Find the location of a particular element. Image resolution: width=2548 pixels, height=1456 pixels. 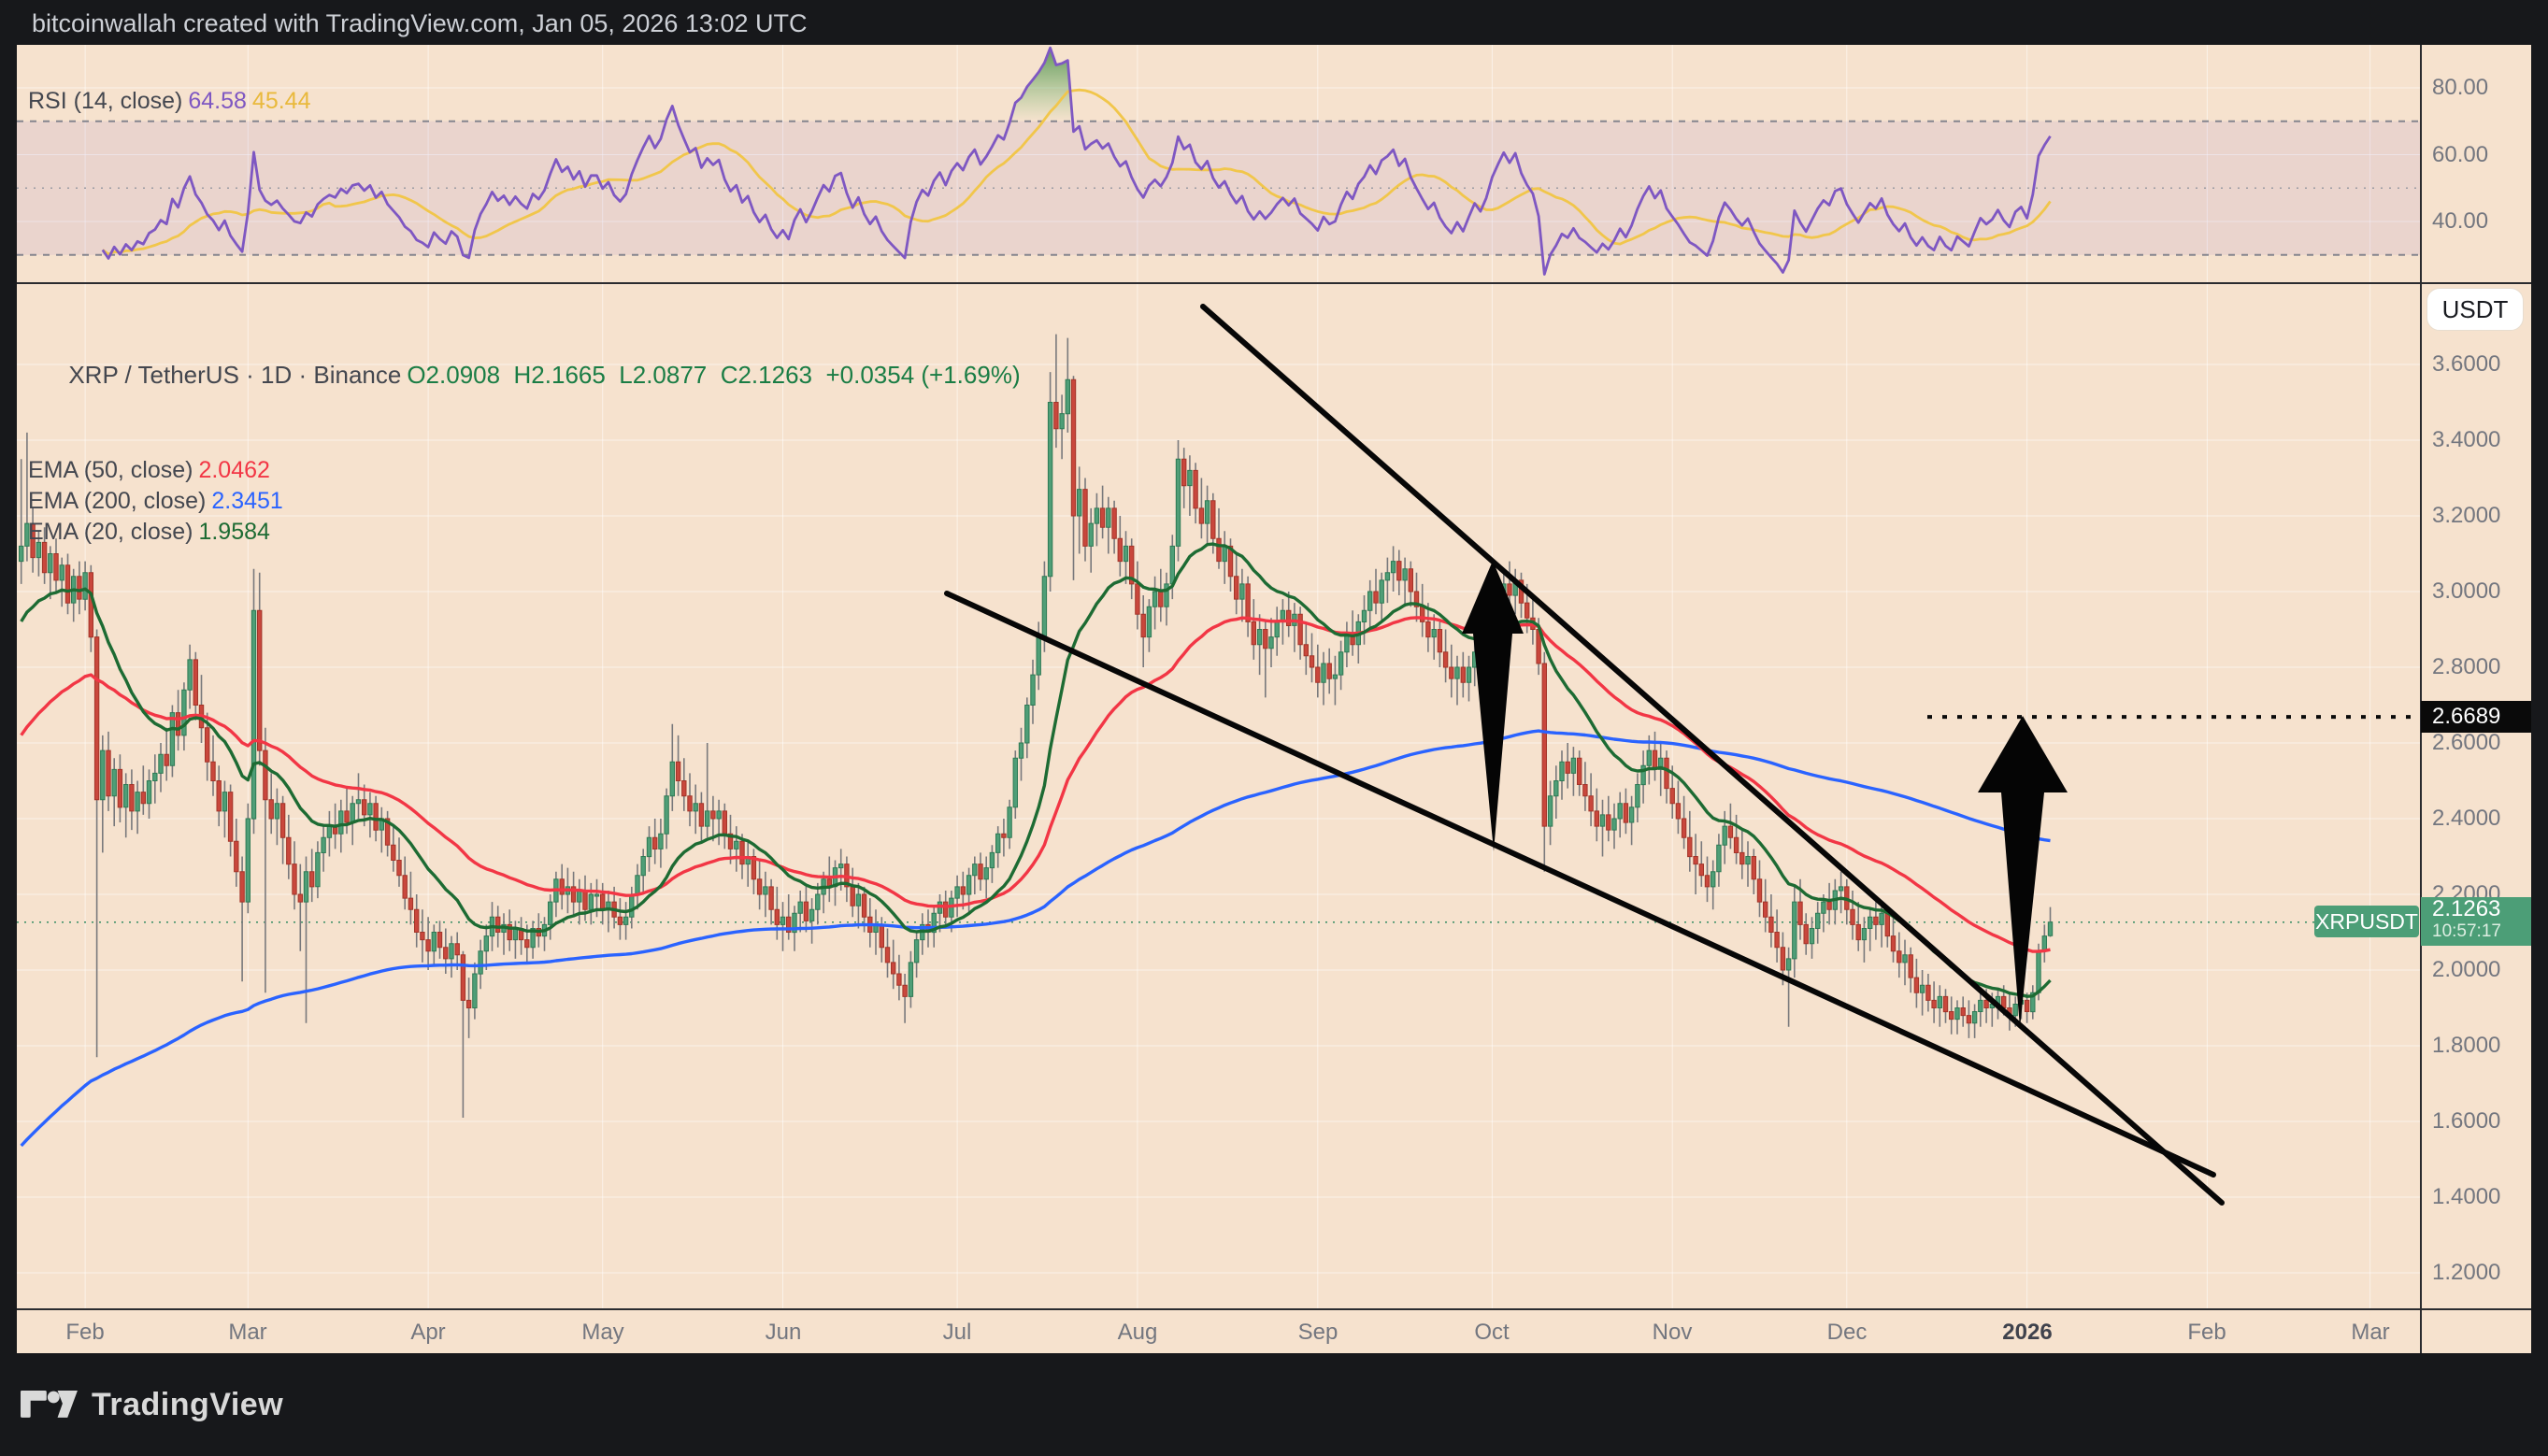

ema-legend-row: EMA (50, close) 2.0462 is located at coordinates (525, 470).